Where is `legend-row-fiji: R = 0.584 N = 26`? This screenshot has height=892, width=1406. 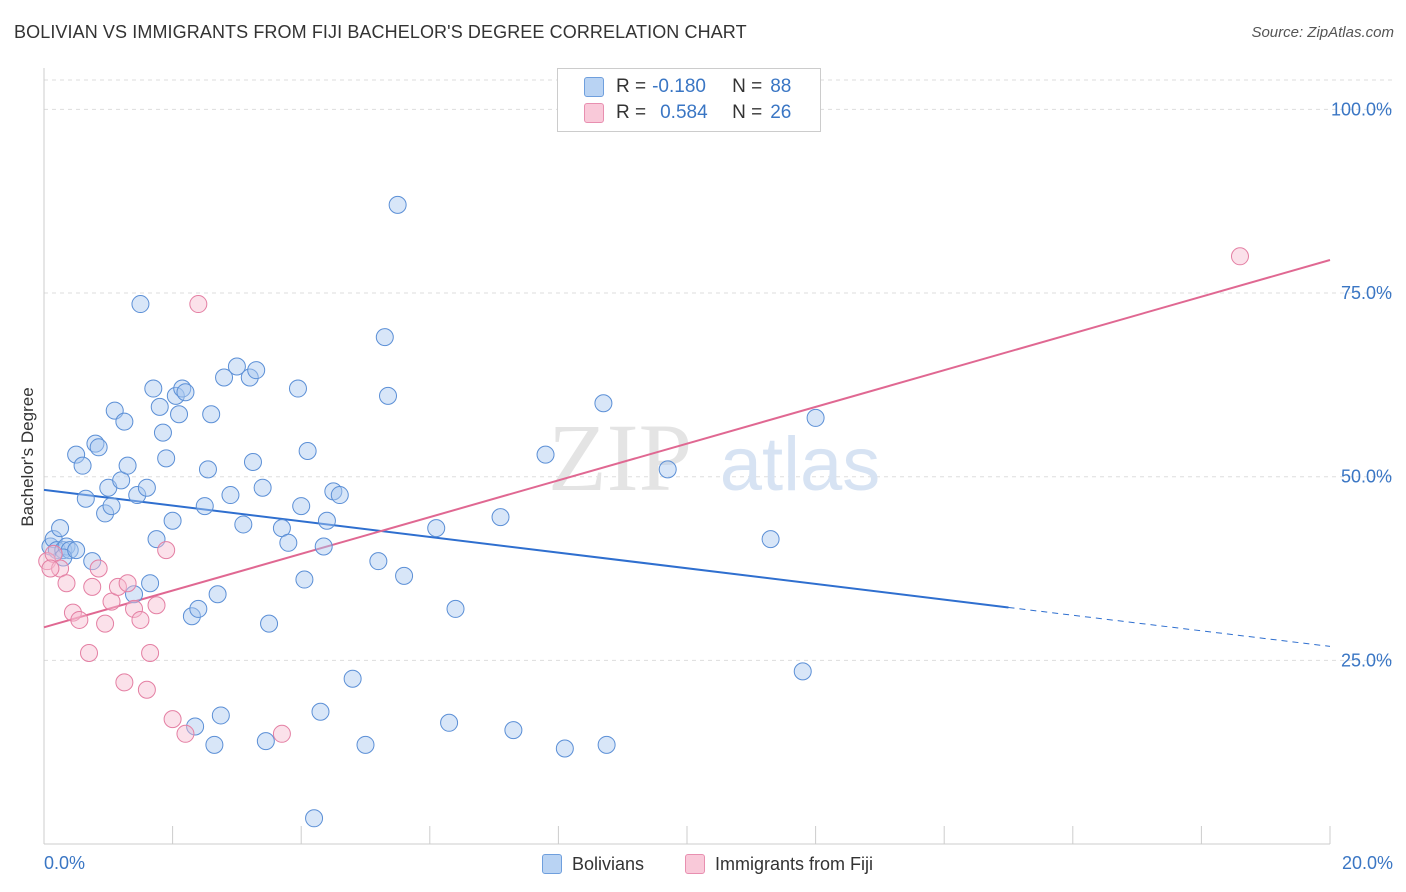
legend-row-fiji: R = 0.584 N = 26 is located at coordinates (687, 113).